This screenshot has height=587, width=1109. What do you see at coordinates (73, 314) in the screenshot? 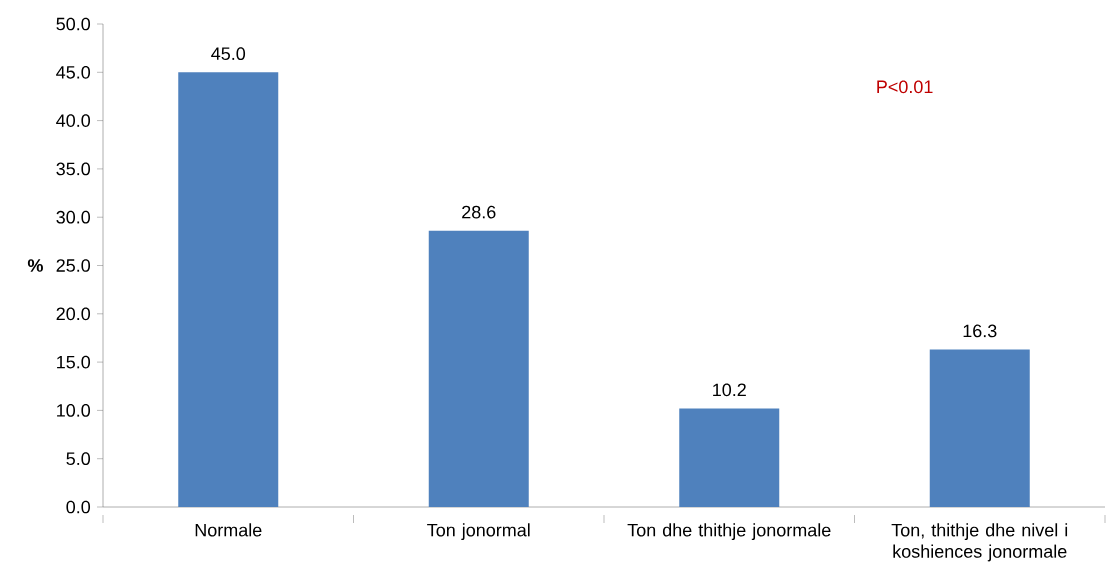
I see `y-tick-label: 20.0` at bounding box center [73, 314].